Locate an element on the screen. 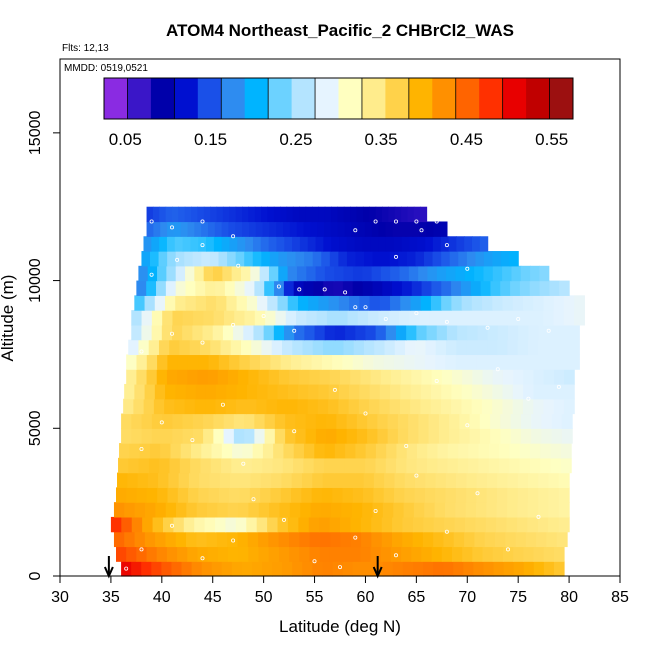  colorbar-tick-label: 0.45 is located at coordinates (466, 139).